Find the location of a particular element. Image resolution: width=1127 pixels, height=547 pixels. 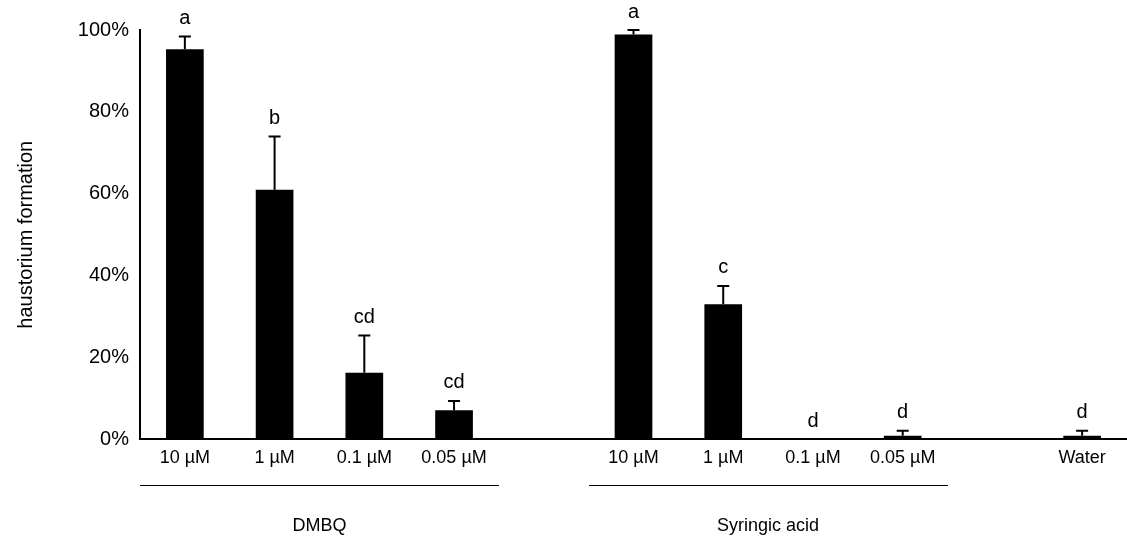

y-tick-label: 20% is located at coordinates (109, 356).